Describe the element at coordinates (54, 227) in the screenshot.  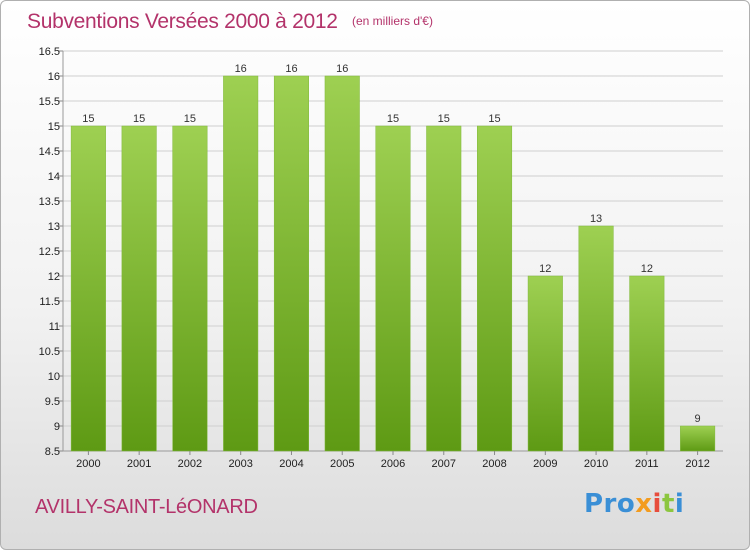
I see `y-tick-label: 13` at that location.